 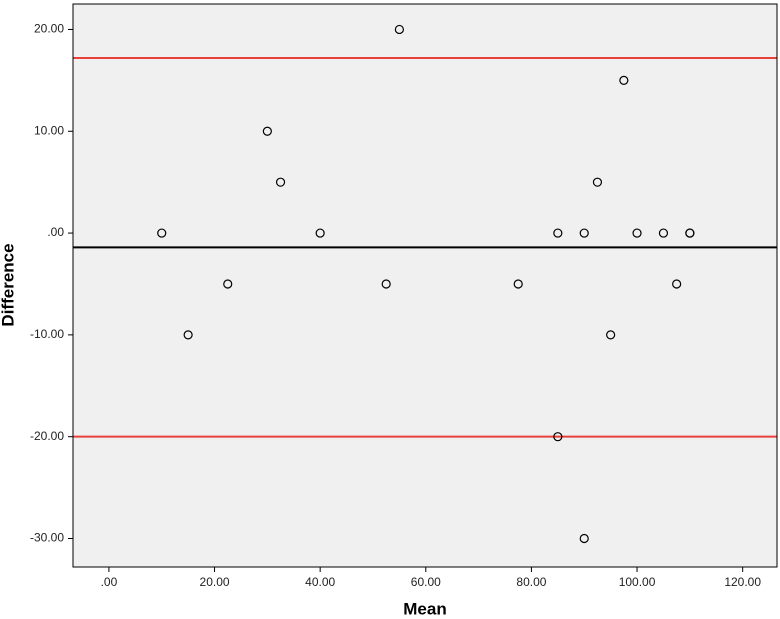 What do you see at coordinates (742, 582) in the screenshot?
I see `x-tick-label: 120.00` at bounding box center [742, 582].